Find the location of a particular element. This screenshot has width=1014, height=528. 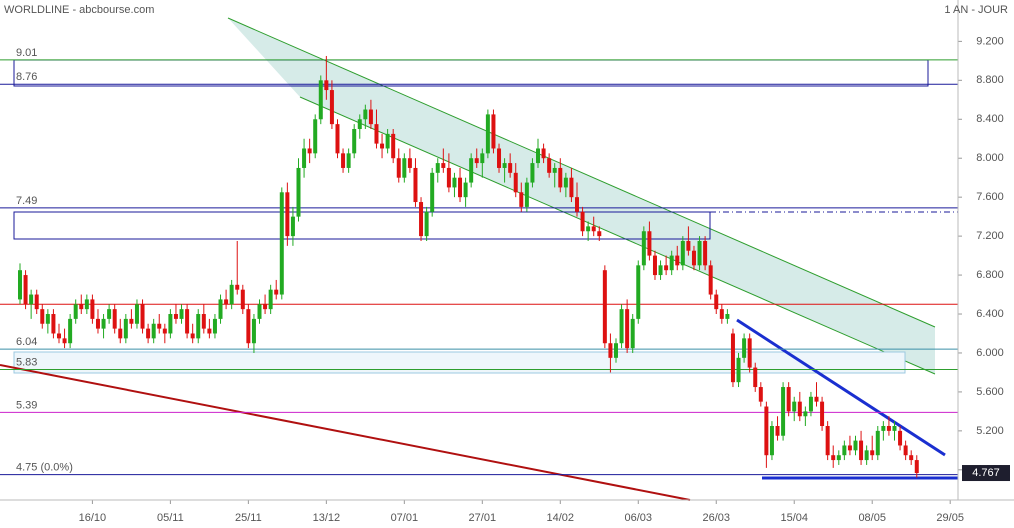

y-tick-label: 8.800 is located at coordinates (990, 80).